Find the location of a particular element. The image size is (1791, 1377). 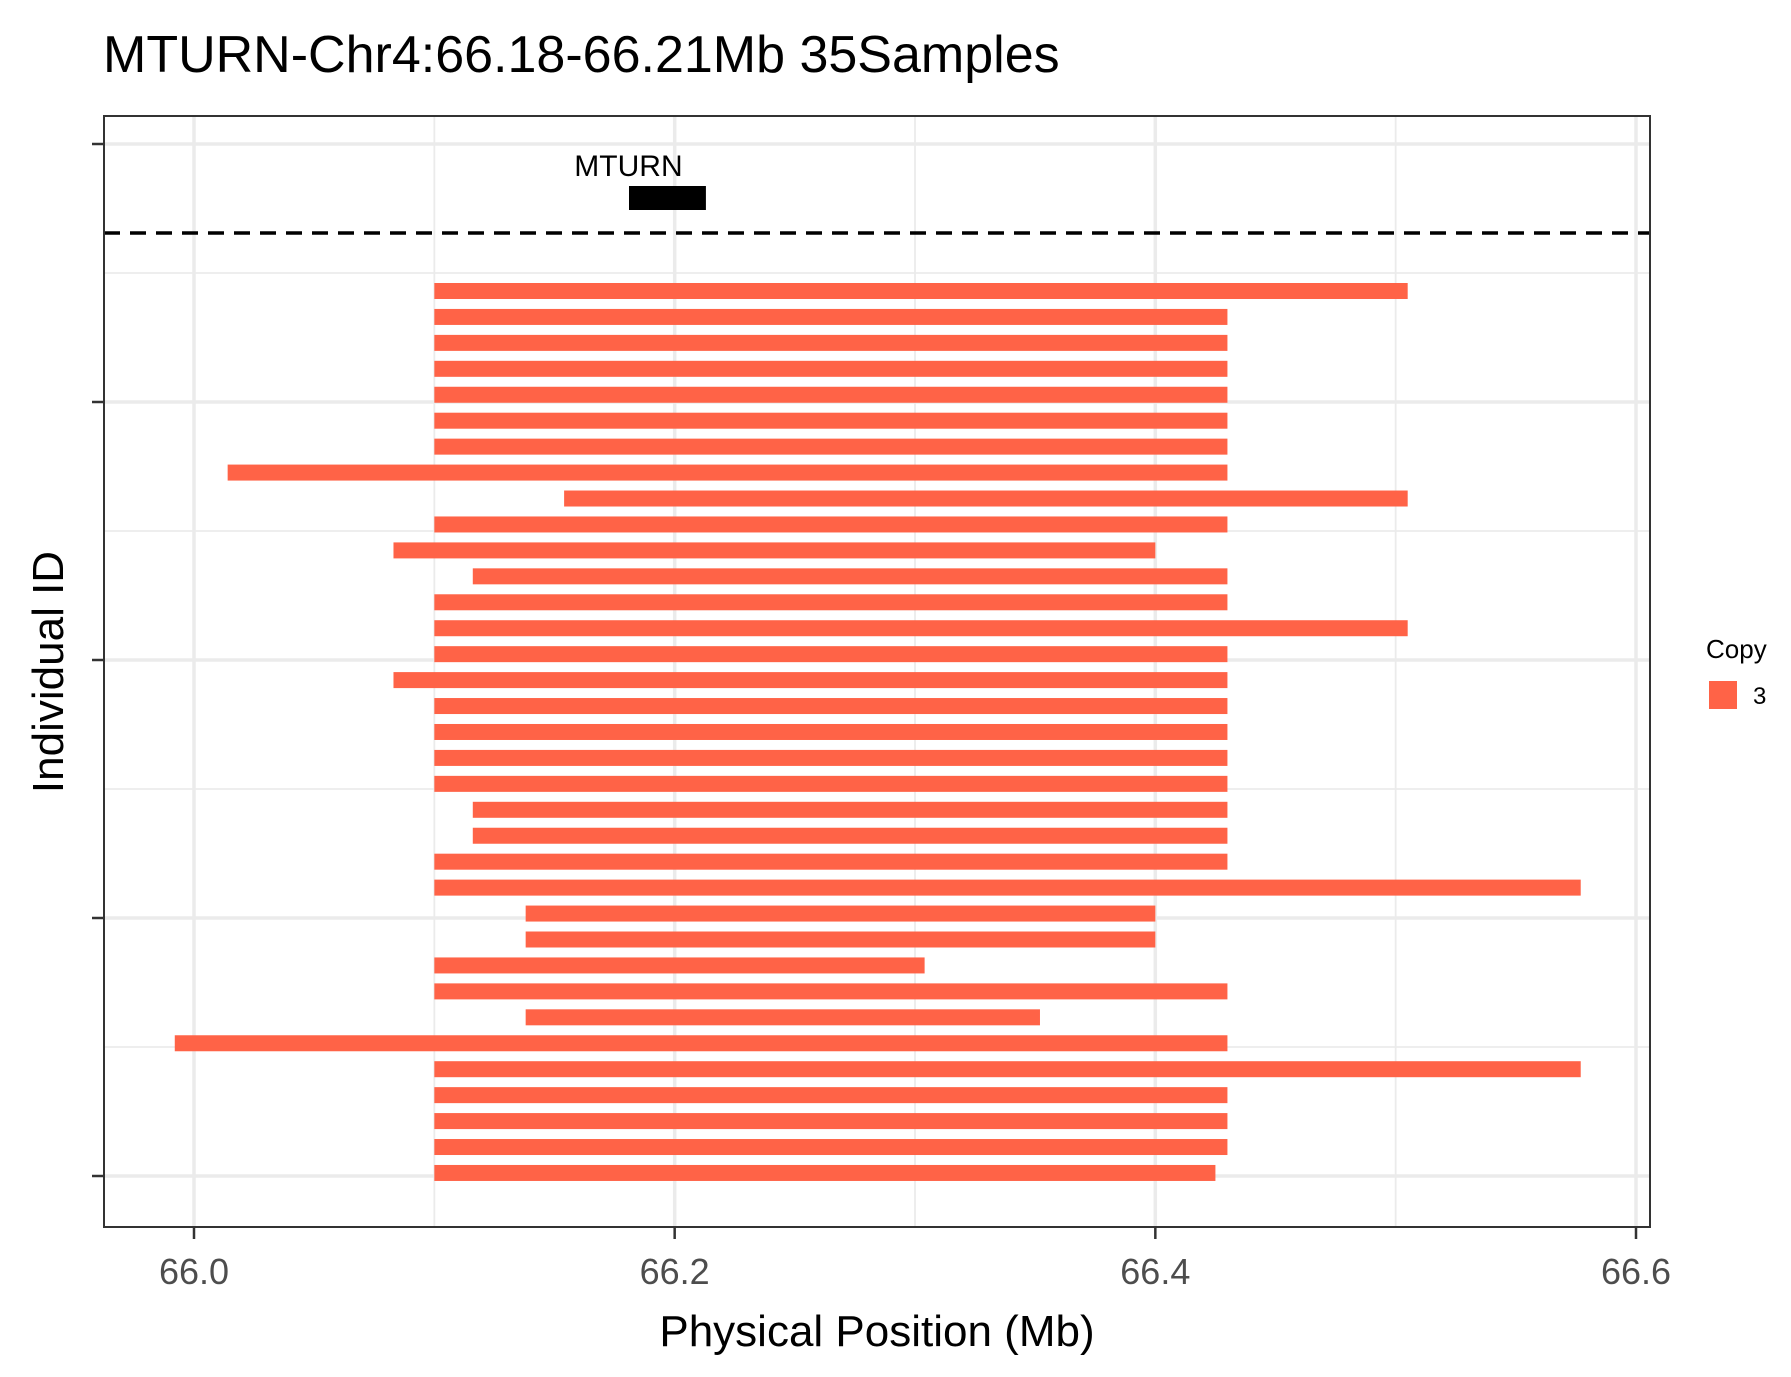

legend-title: Copy is located at coordinates (1736, 649).